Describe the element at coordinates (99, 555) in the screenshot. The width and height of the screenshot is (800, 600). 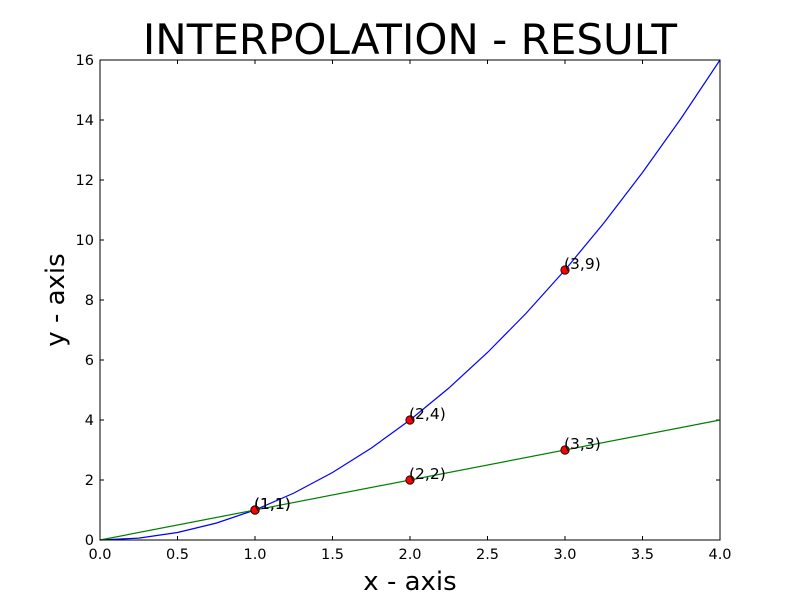
I see `x-tick-label: 0.0` at that location.